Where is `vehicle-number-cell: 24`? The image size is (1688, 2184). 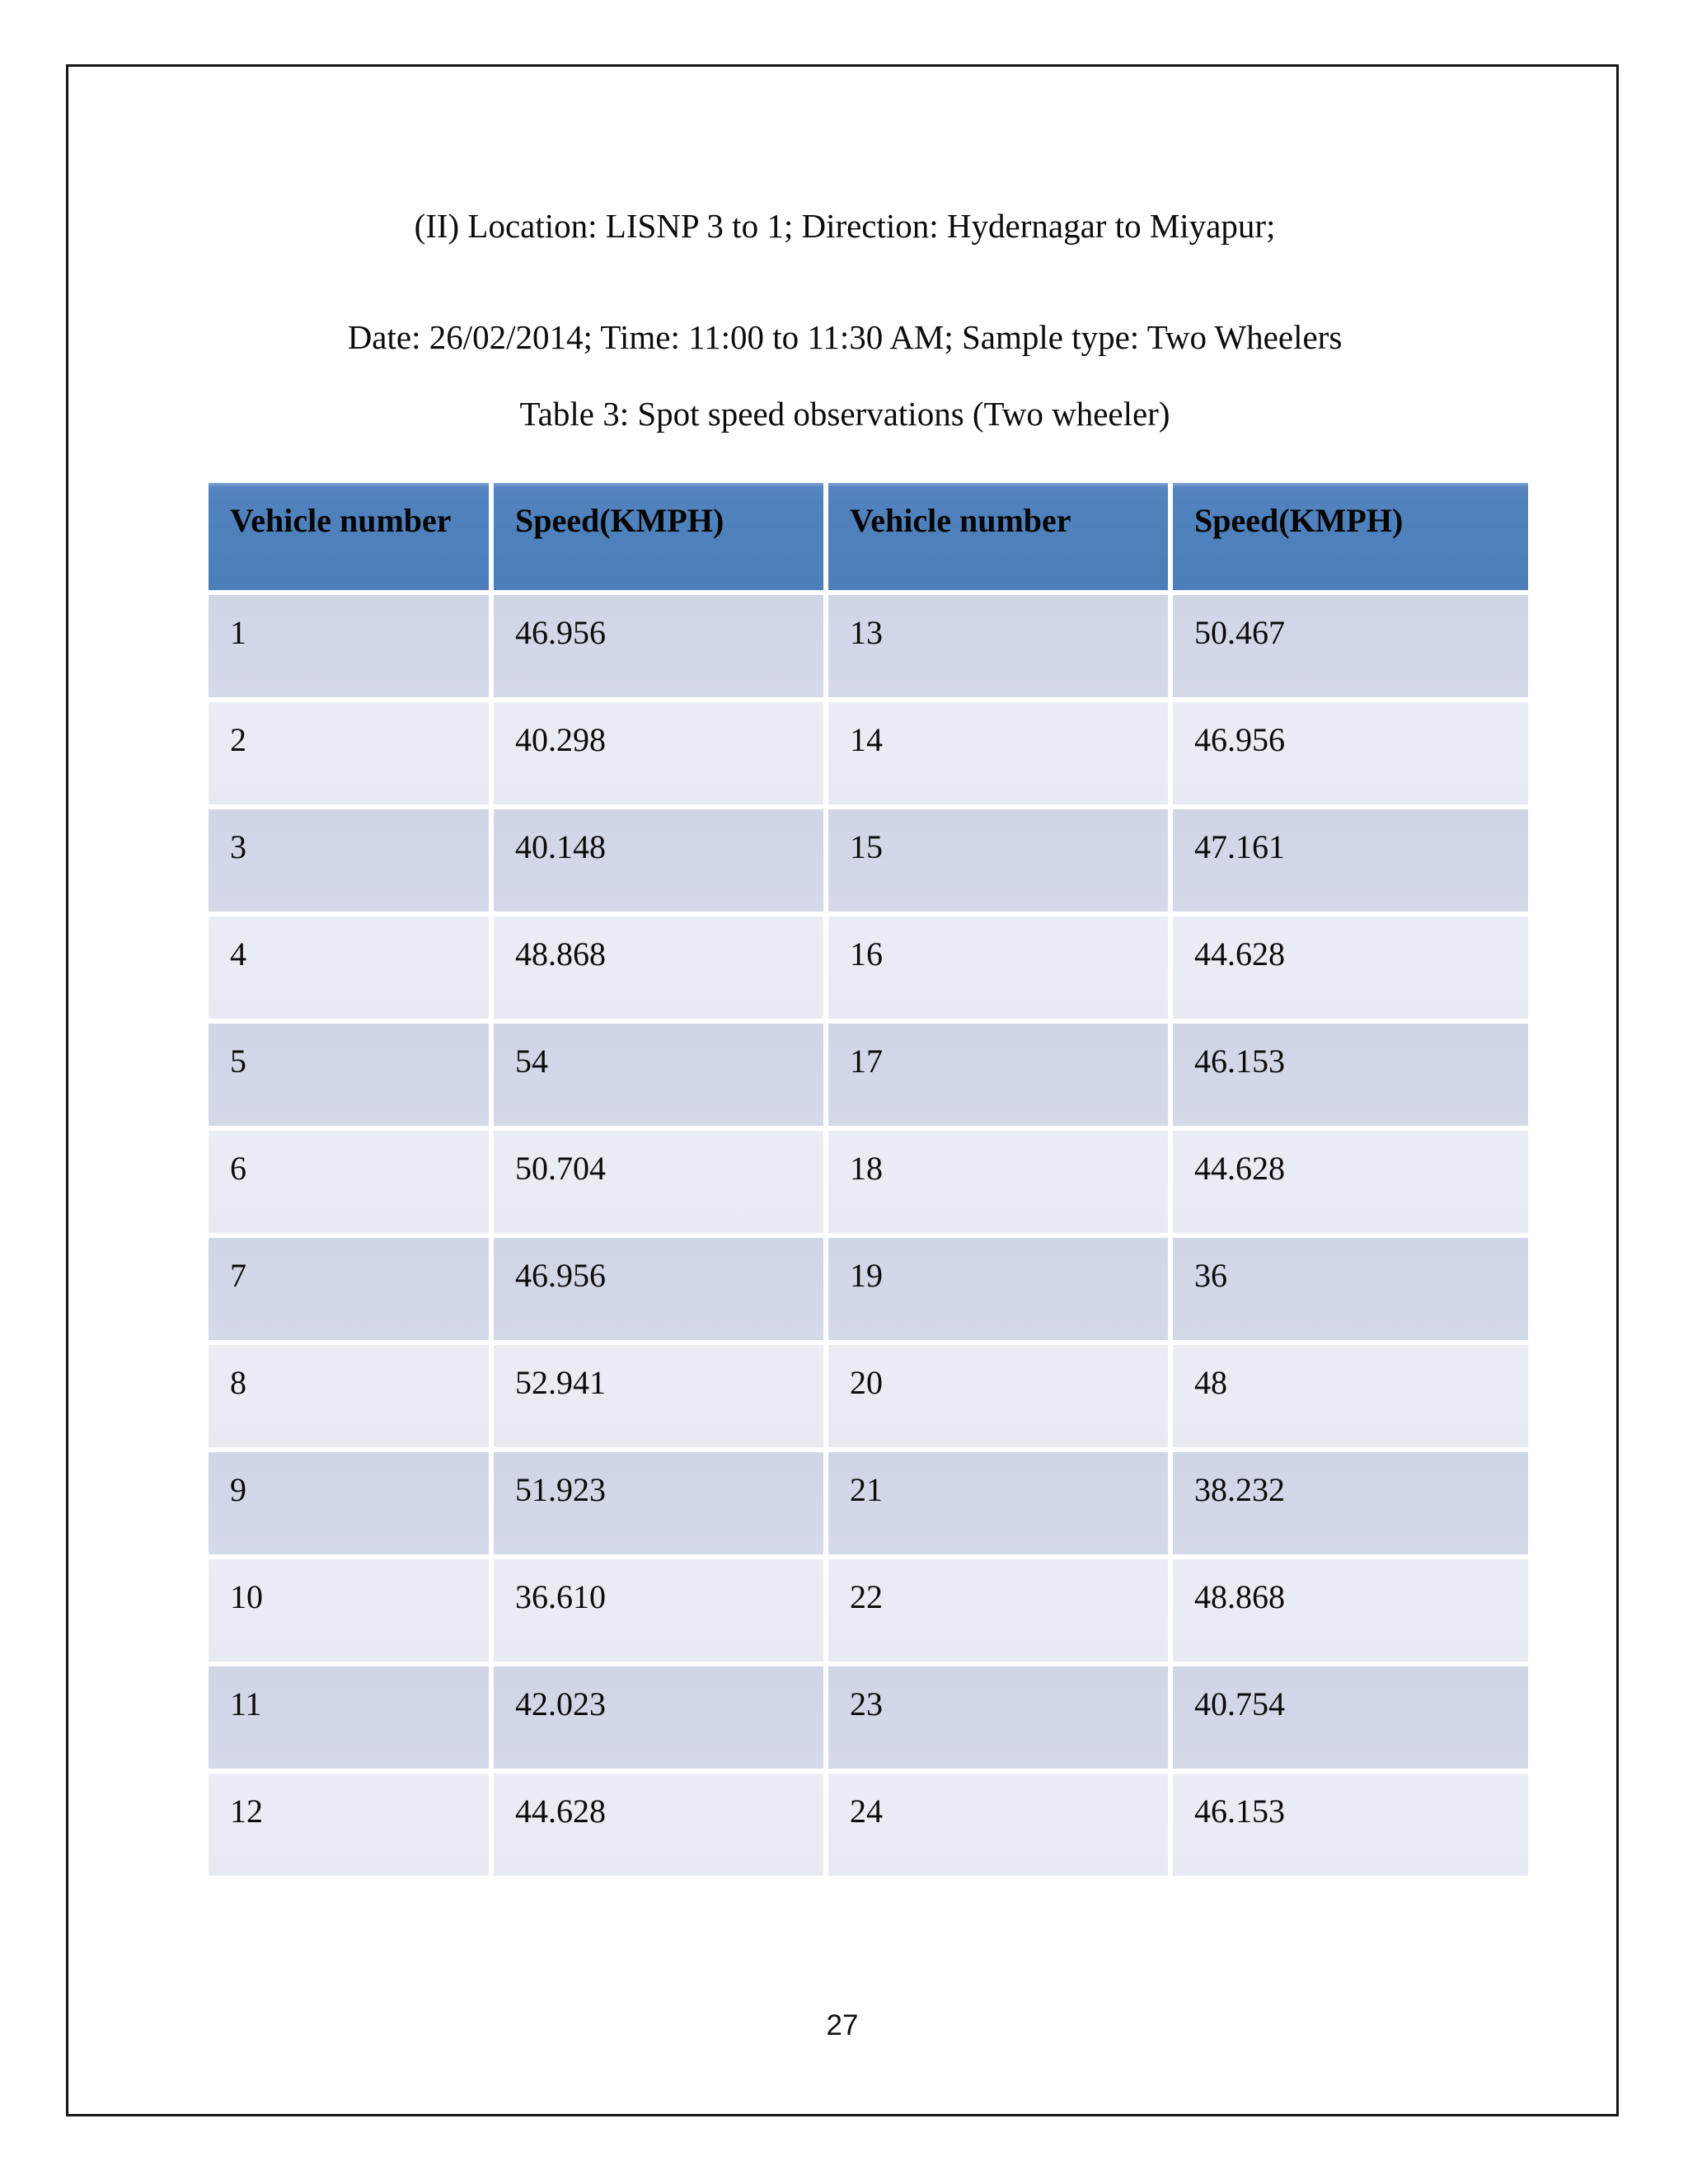 vehicle-number-cell: 24 is located at coordinates (998, 1825).